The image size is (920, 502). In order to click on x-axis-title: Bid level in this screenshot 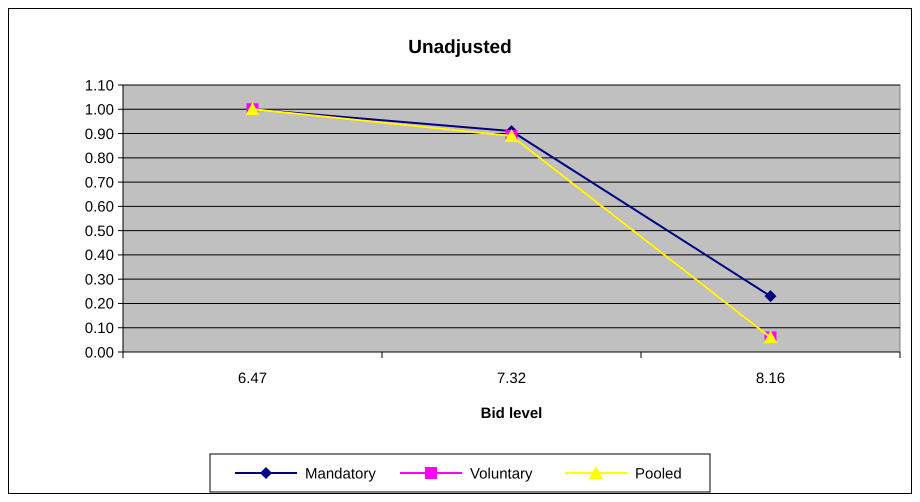, I will do `click(511, 413)`.